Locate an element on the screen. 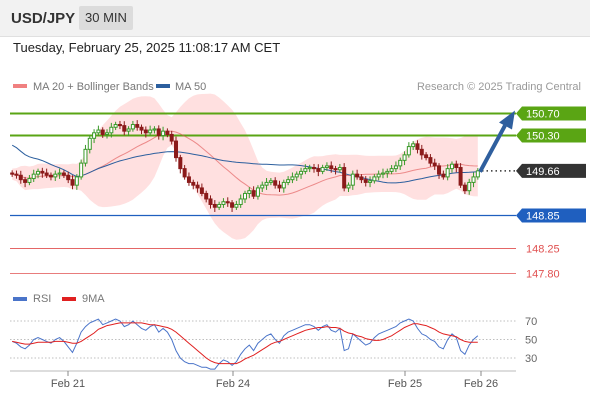  forecast-arrow-shaft is located at coordinates (492, 148).